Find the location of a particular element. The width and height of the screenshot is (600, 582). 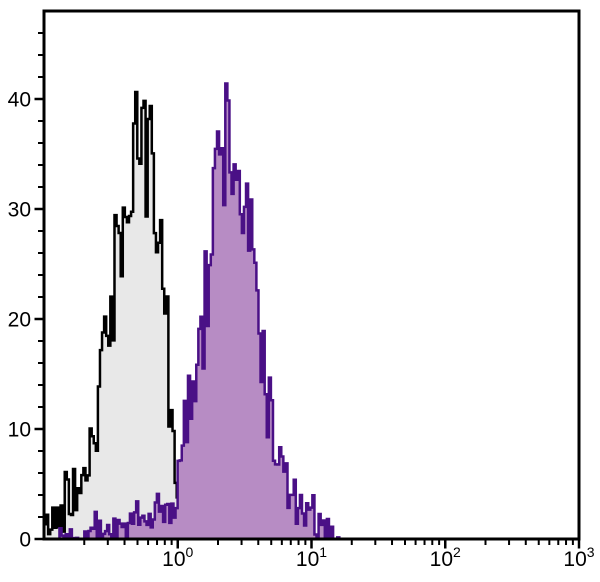

y-tick-label: 10 is located at coordinates (19, 430).